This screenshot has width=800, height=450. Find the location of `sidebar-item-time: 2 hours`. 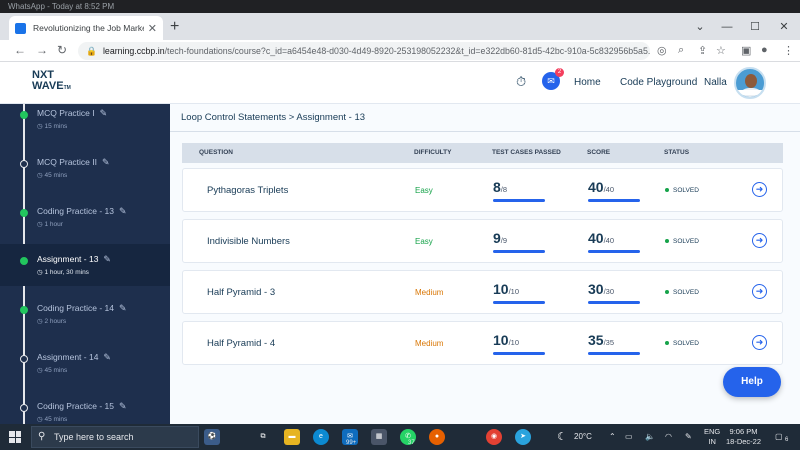

sidebar-item-time: 2 hours is located at coordinates (55, 321).